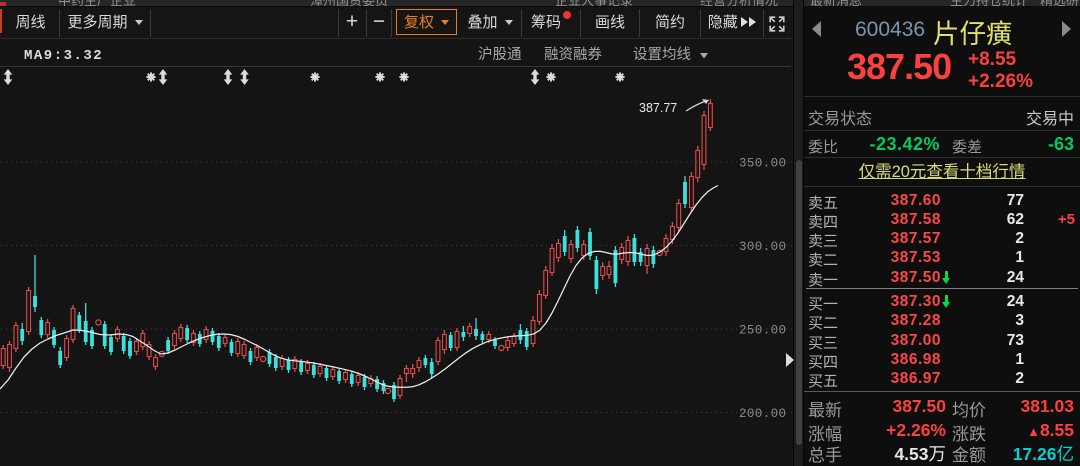  I want to click on svg-text: 350.00, so click(762, 164).